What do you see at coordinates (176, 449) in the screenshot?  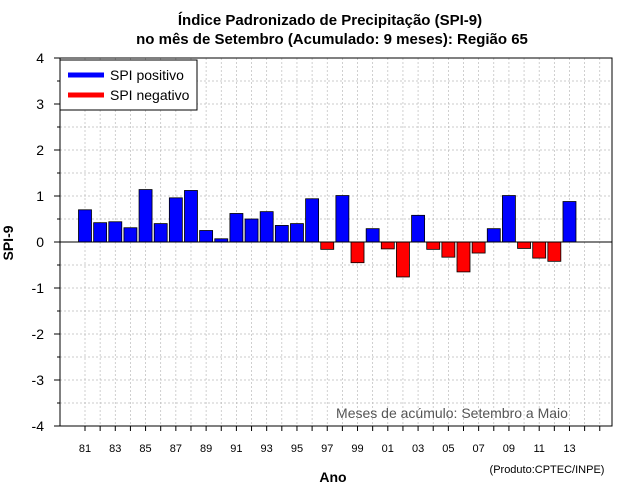 I see `x-tick-label: 87` at bounding box center [176, 449].